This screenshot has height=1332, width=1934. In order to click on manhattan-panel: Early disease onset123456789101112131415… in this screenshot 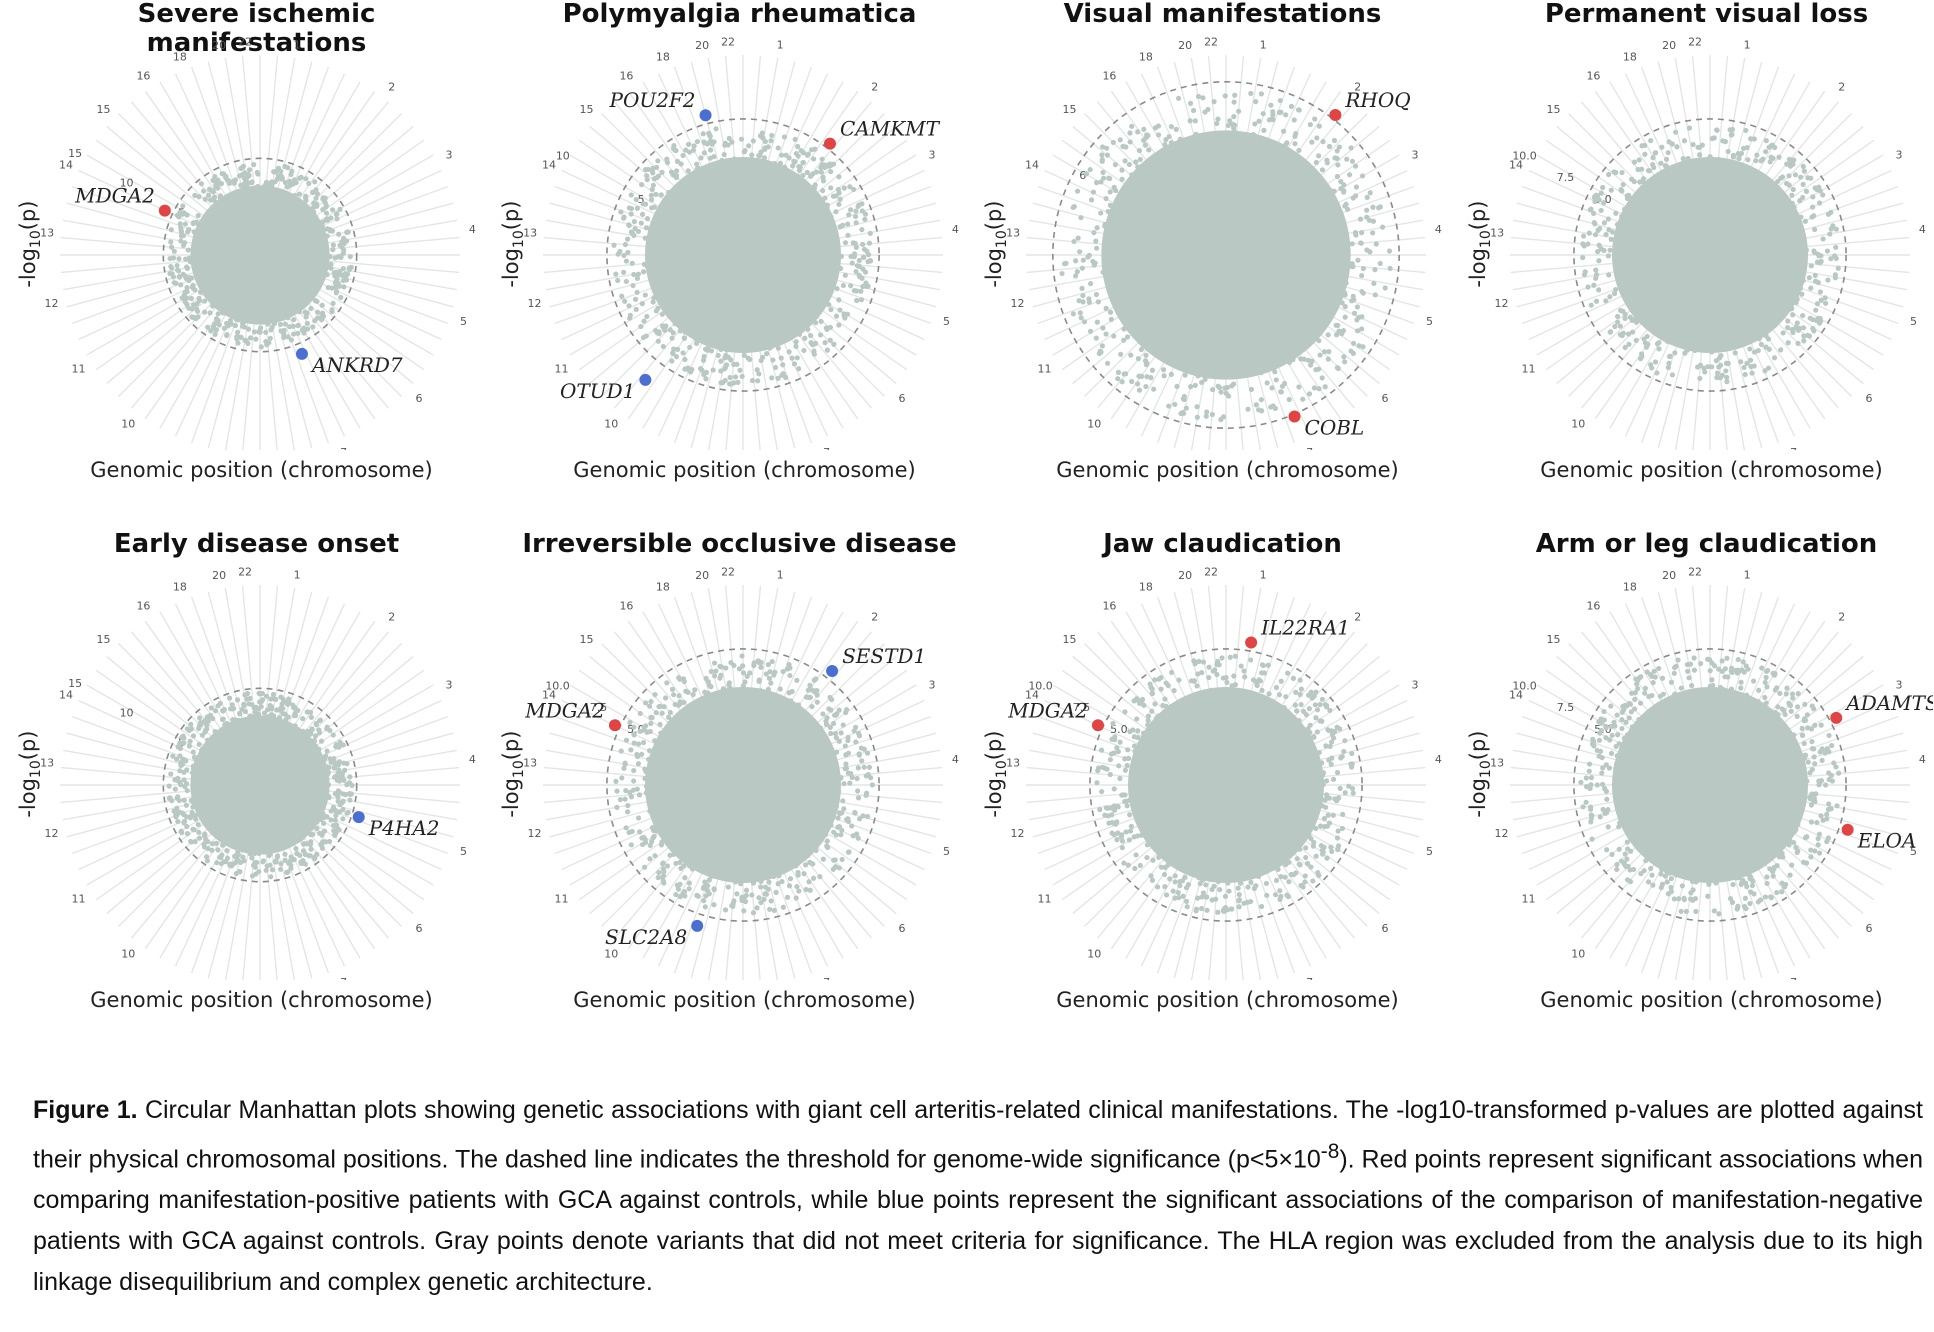, I will do `click(241, 790)`.